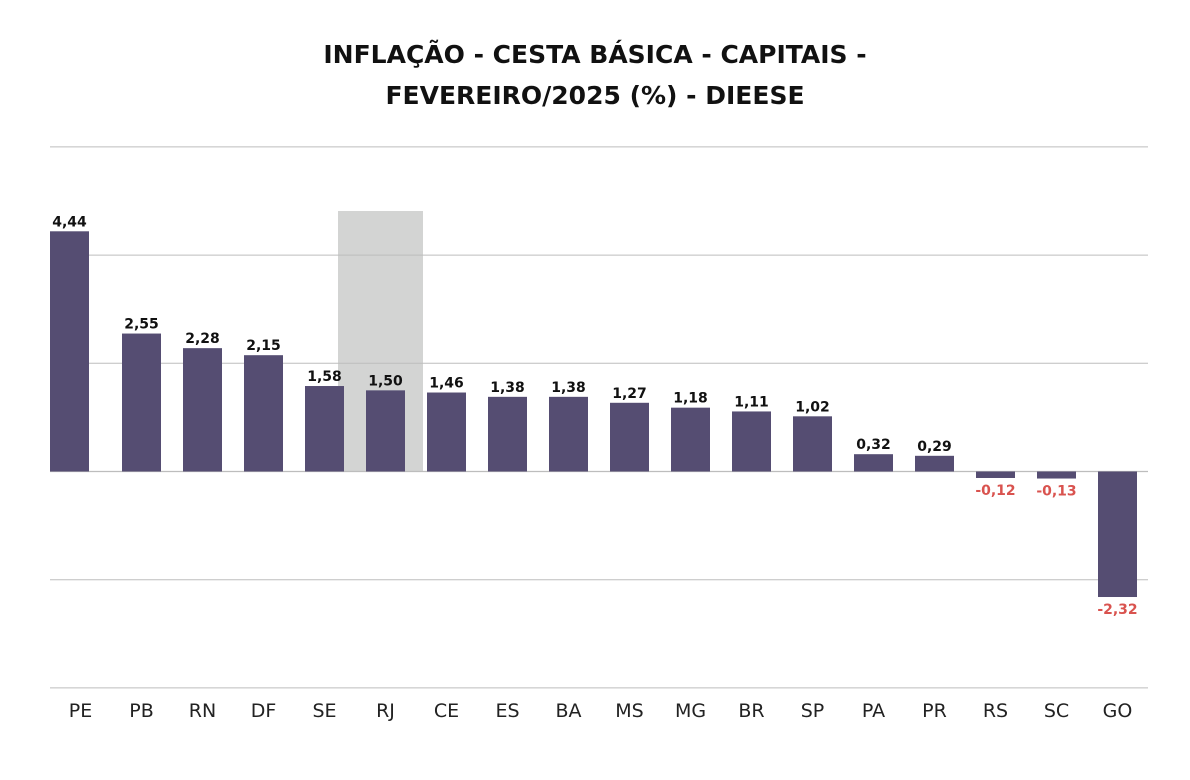  What do you see at coordinates (385, 431) in the screenshot?
I see `bar-rj` at bounding box center [385, 431].